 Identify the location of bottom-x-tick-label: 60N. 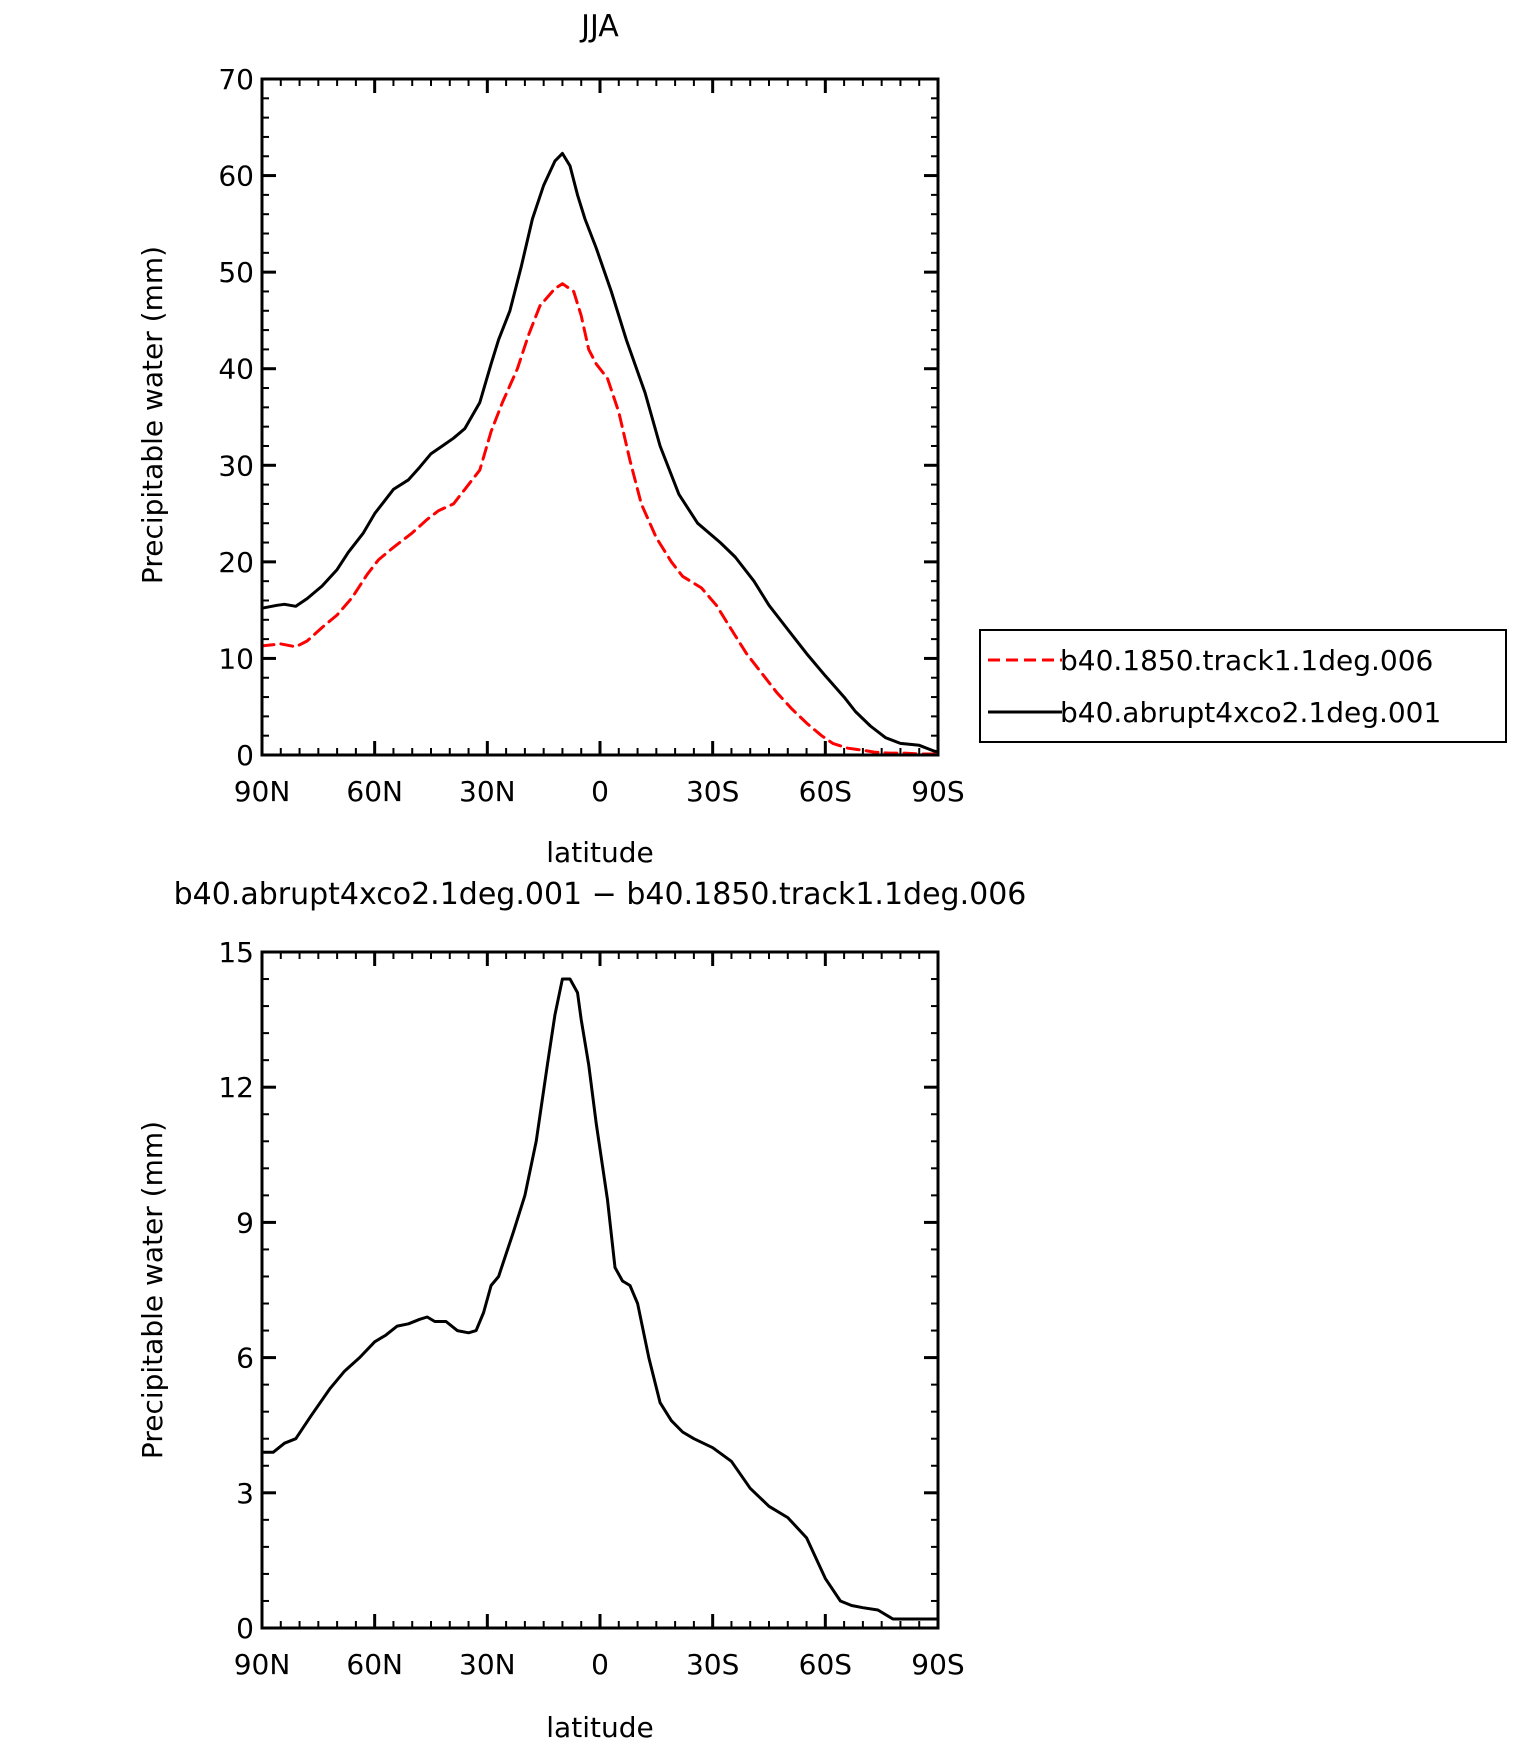
(374, 1664).